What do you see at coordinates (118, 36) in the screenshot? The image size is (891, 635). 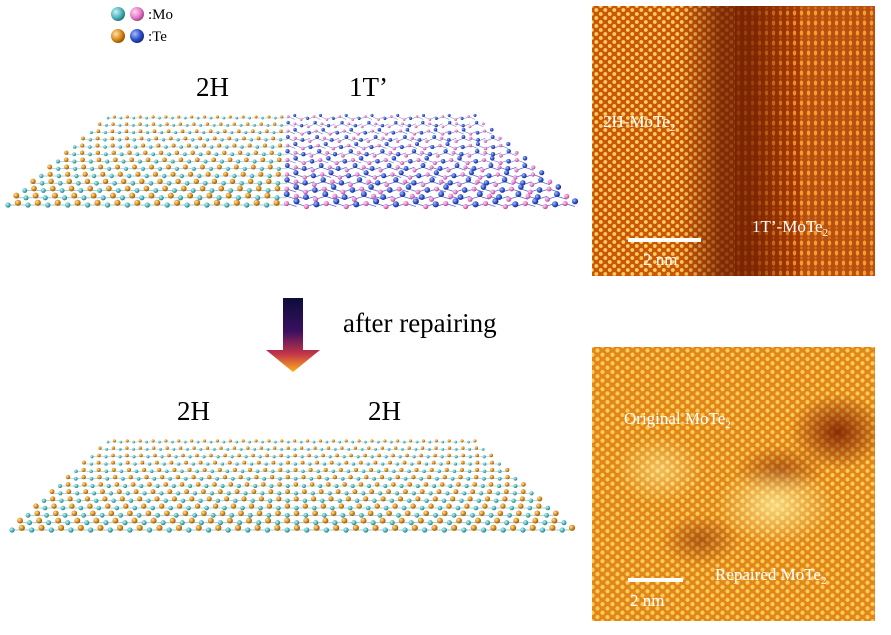 I see `te-2h-legend-dot` at bounding box center [118, 36].